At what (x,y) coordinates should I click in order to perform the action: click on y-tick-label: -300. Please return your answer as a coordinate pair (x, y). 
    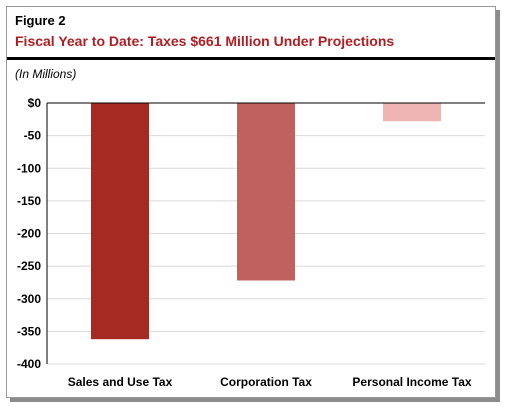
    Looking at the image, I should click on (29, 299).